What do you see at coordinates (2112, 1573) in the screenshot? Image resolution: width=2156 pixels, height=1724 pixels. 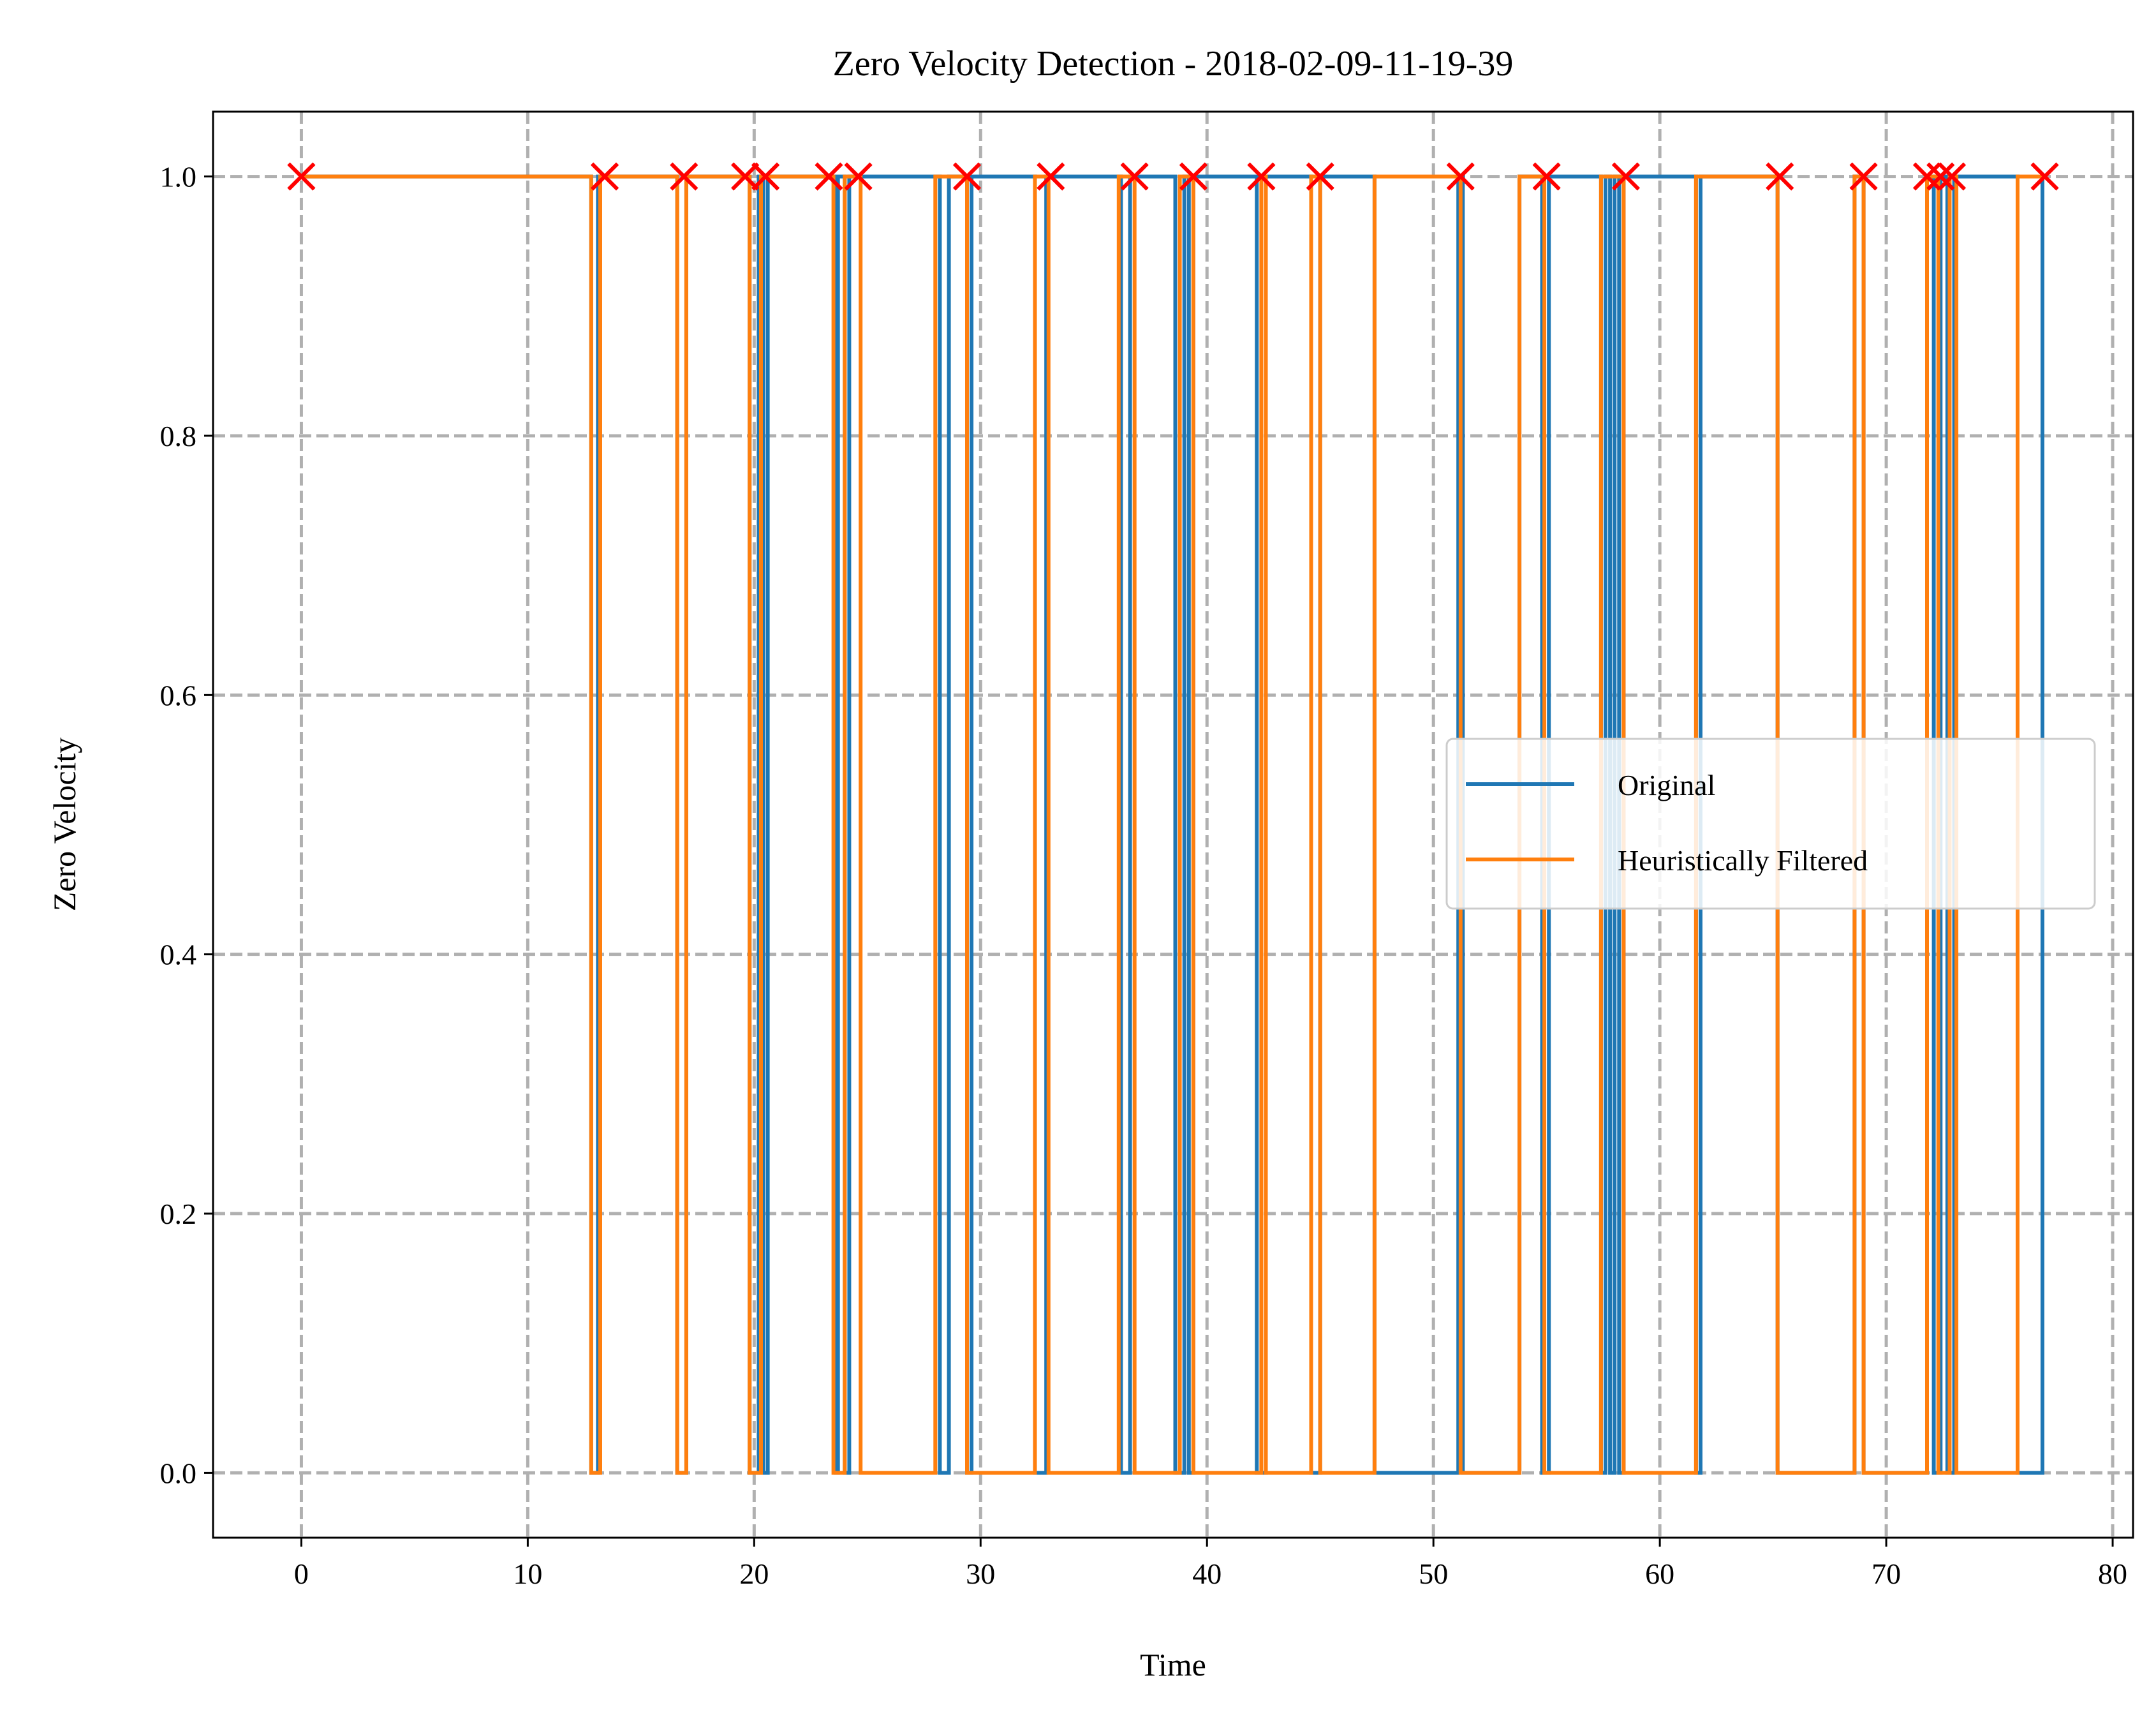 I see `x-tick-label: 80` at bounding box center [2112, 1573].